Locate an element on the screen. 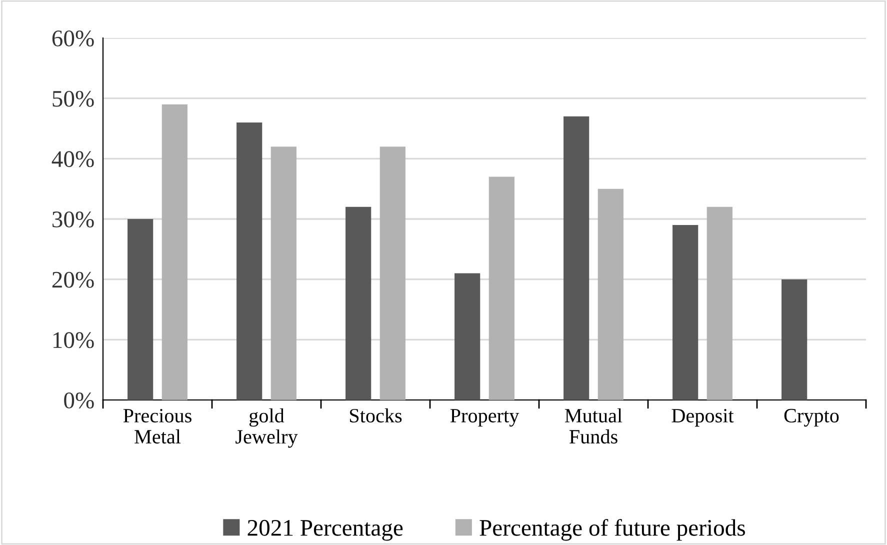  x-tick-label: Mutual Funds is located at coordinates (593, 426).